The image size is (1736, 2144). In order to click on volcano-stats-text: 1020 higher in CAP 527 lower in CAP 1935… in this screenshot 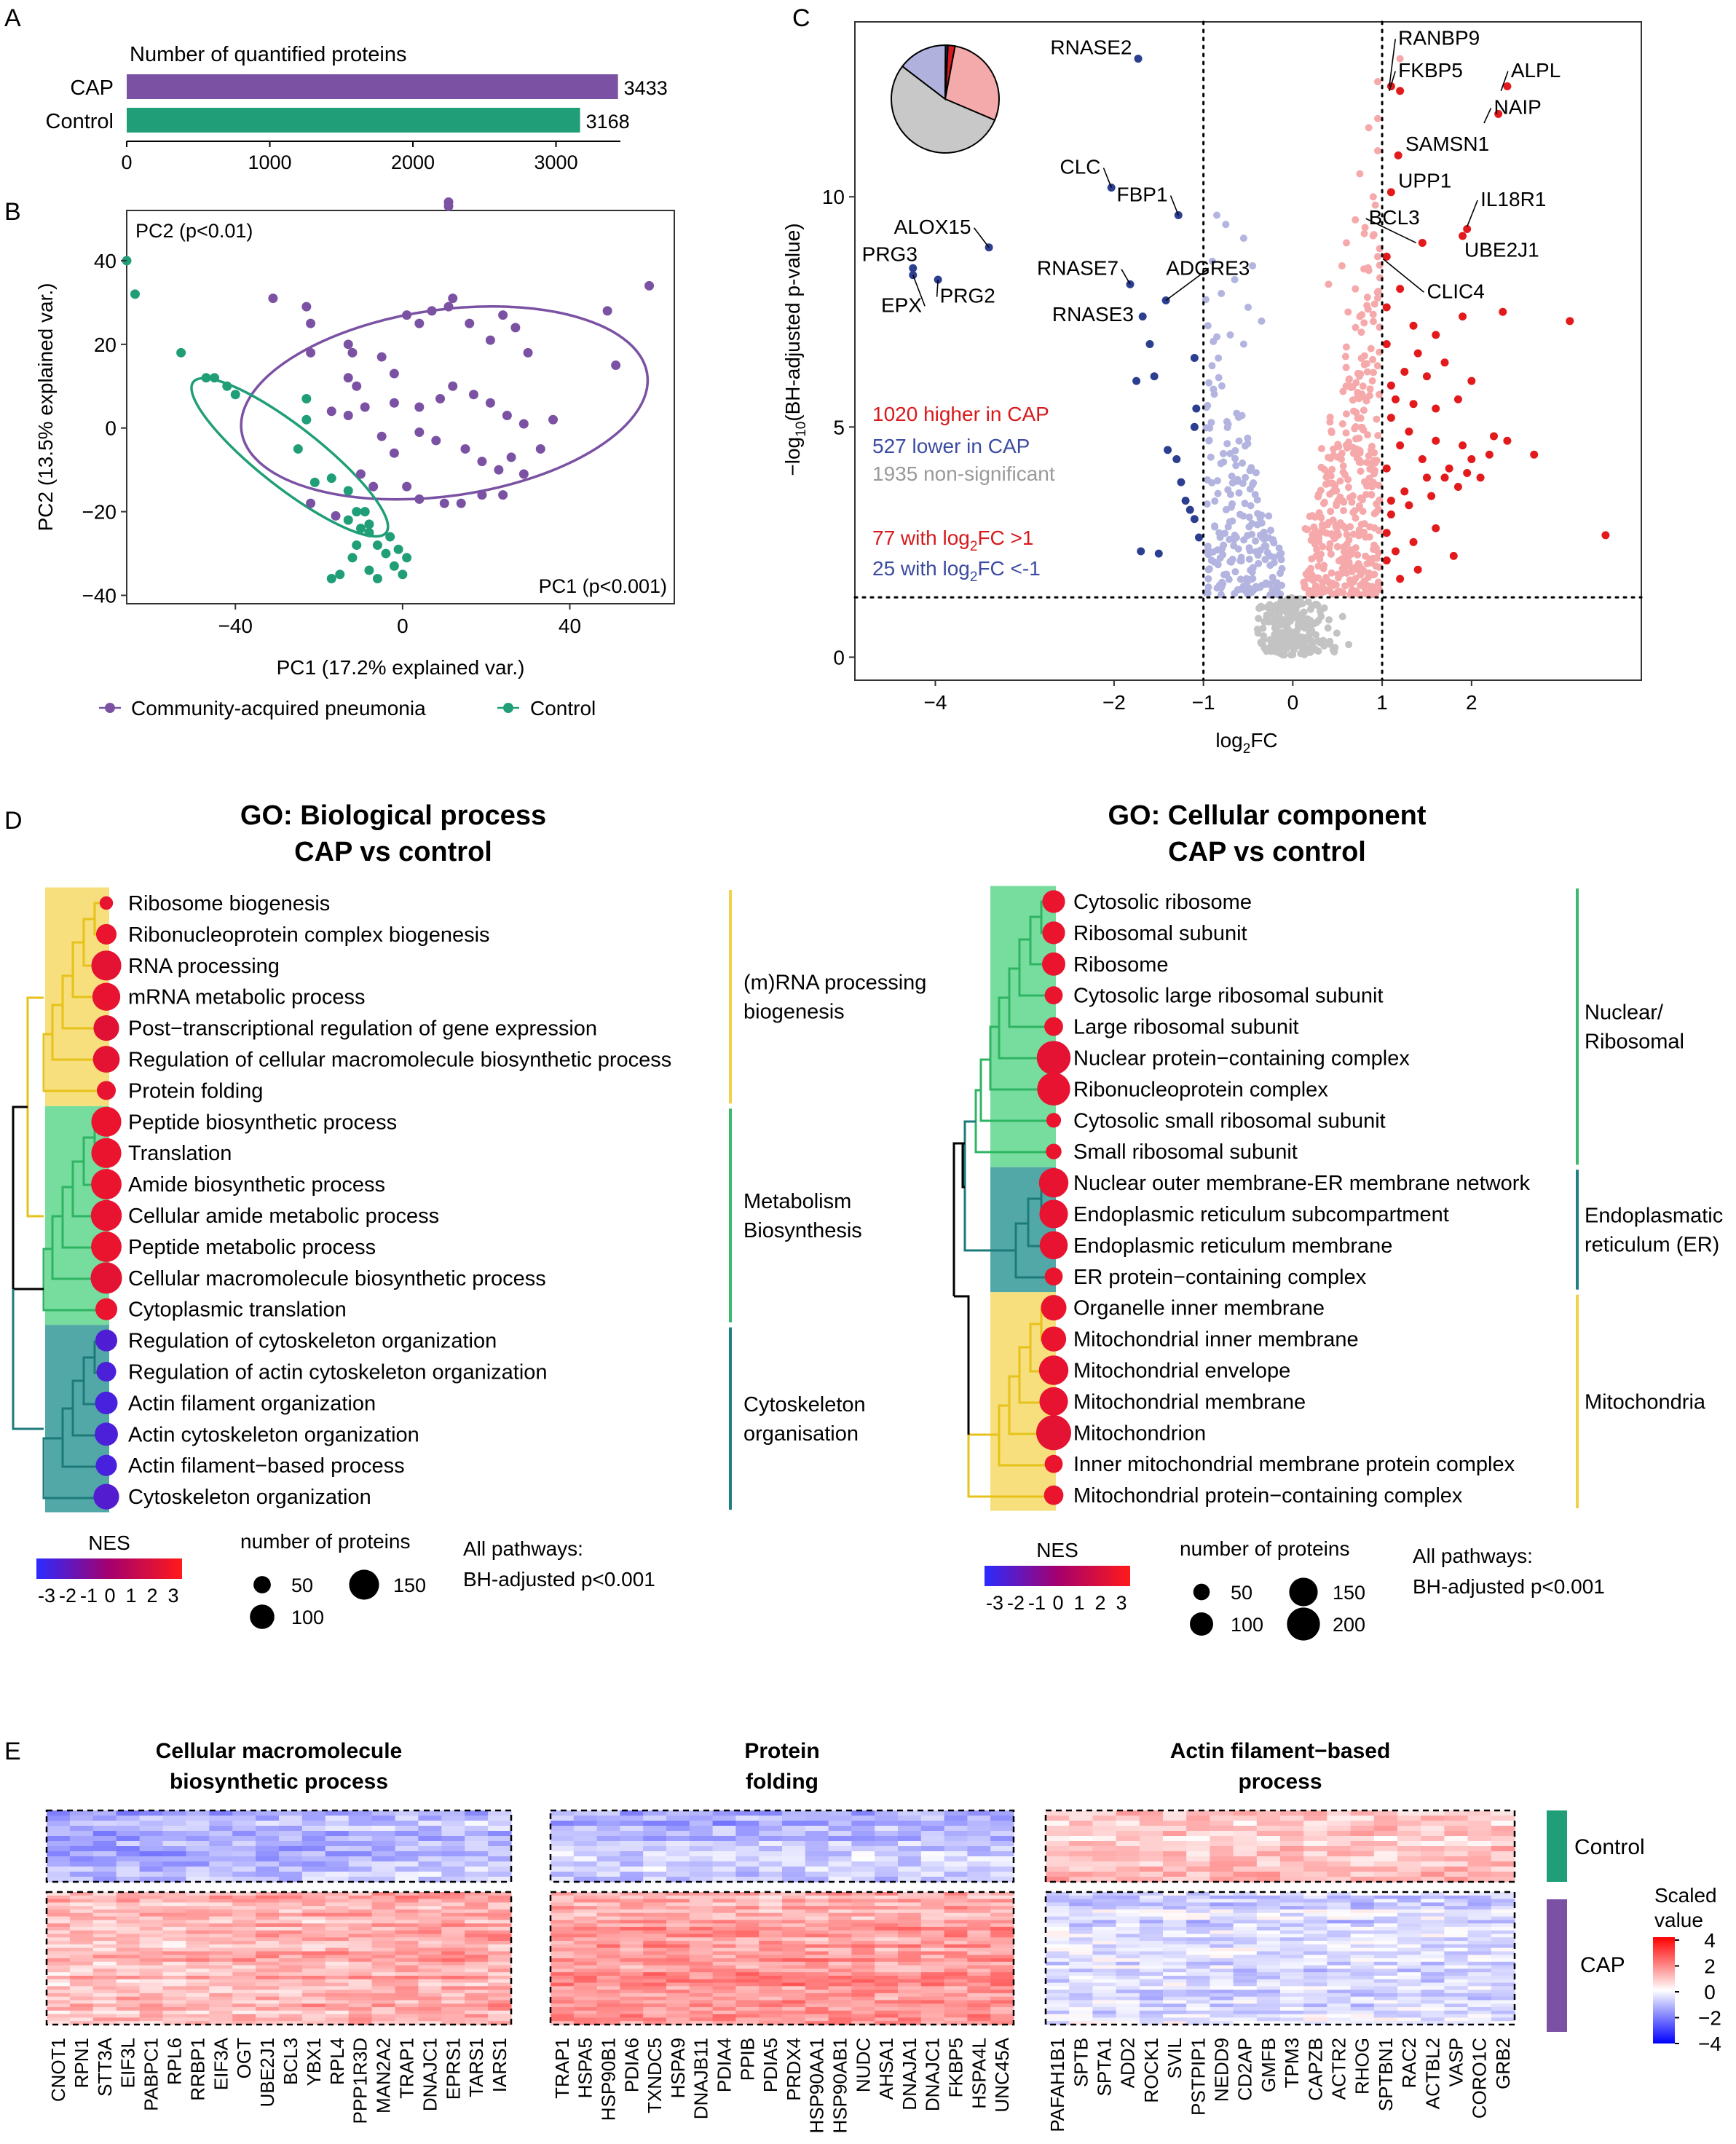, I will do `click(963, 494)`.